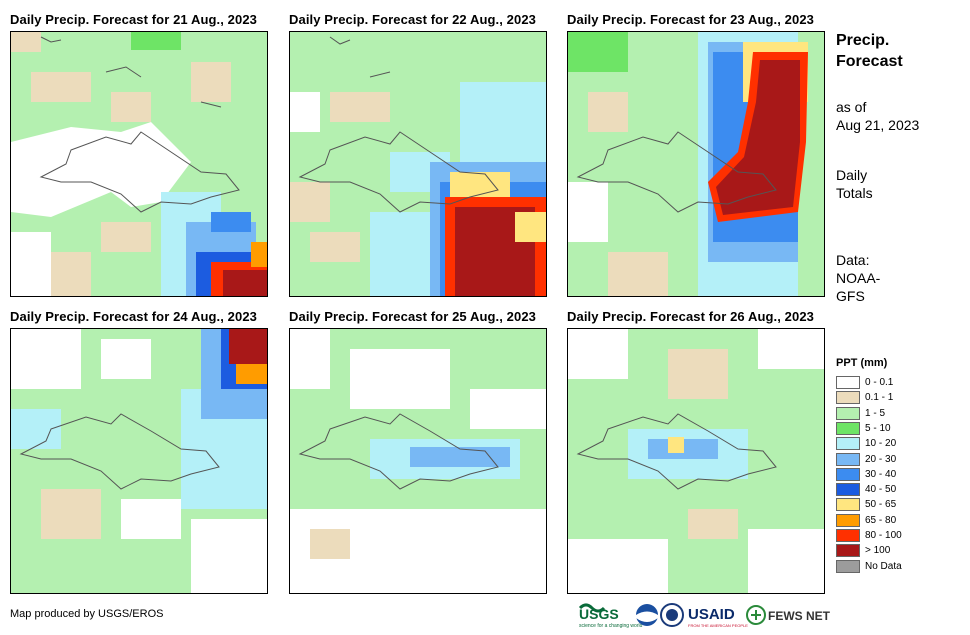 The image size is (970, 635). Describe the element at coordinates (413, 19) in the screenshot. I see `panel-title-aug22: Daily Precip. Forecast for 22 Aug., 2023` at that location.